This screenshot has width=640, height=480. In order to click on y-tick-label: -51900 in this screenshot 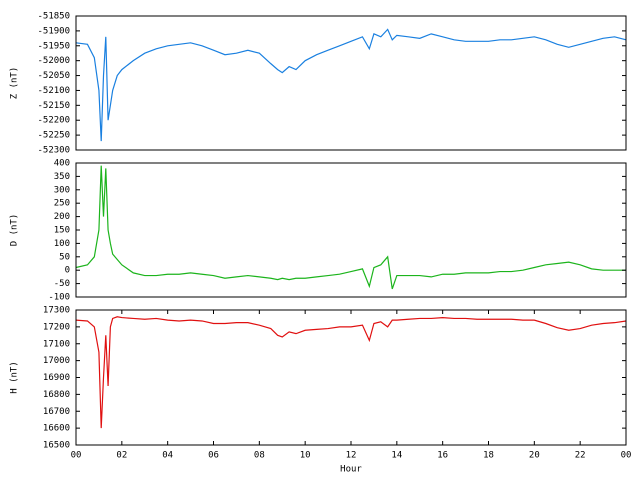, I will do `click(53, 31)`.